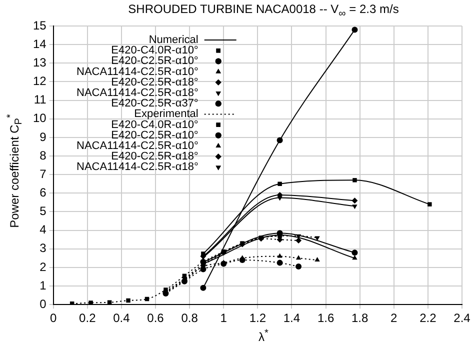  What do you see at coordinates (264, 336) in the screenshot?
I see `x-axis-title: λ$^{*}$` at bounding box center [264, 336].